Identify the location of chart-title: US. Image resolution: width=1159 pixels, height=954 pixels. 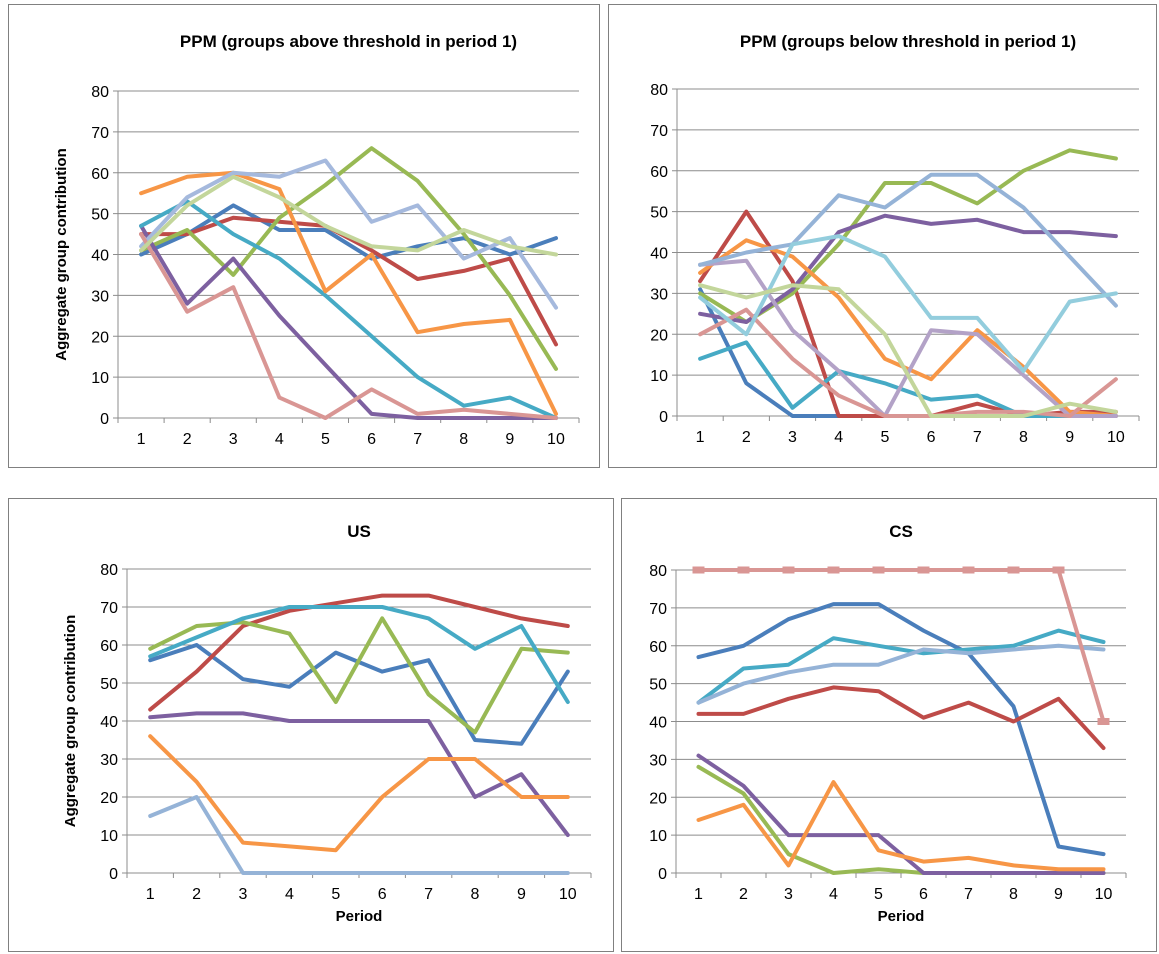
(359, 531).